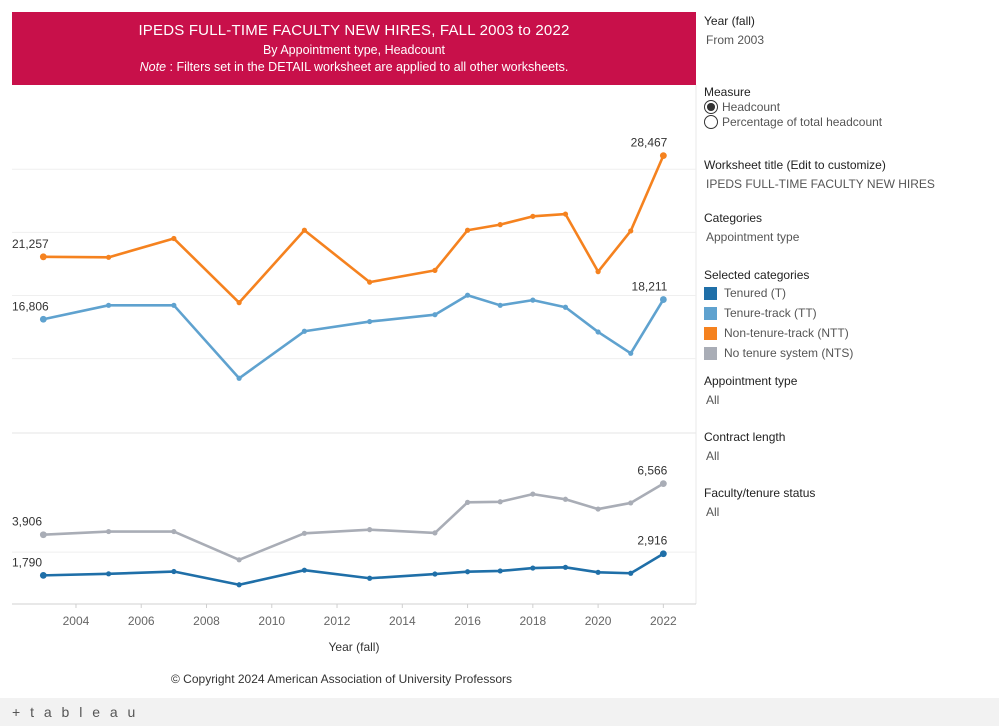 The width and height of the screenshot is (999, 726). Describe the element at coordinates (27, 562) in the screenshot. I see `data-label: 1,790` at that location.